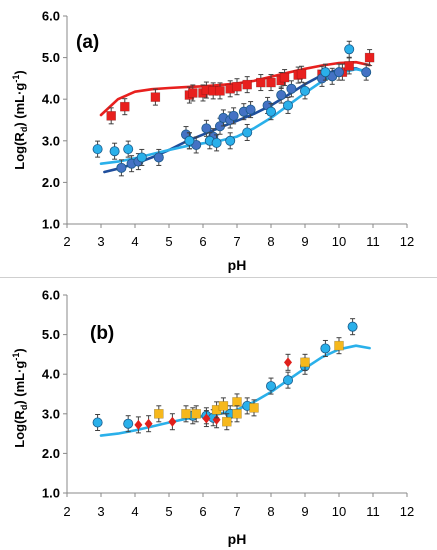  Describe the element at coordinates (51, 57) in the screenshot. I see `y-tick-label: 5.0` at that location.